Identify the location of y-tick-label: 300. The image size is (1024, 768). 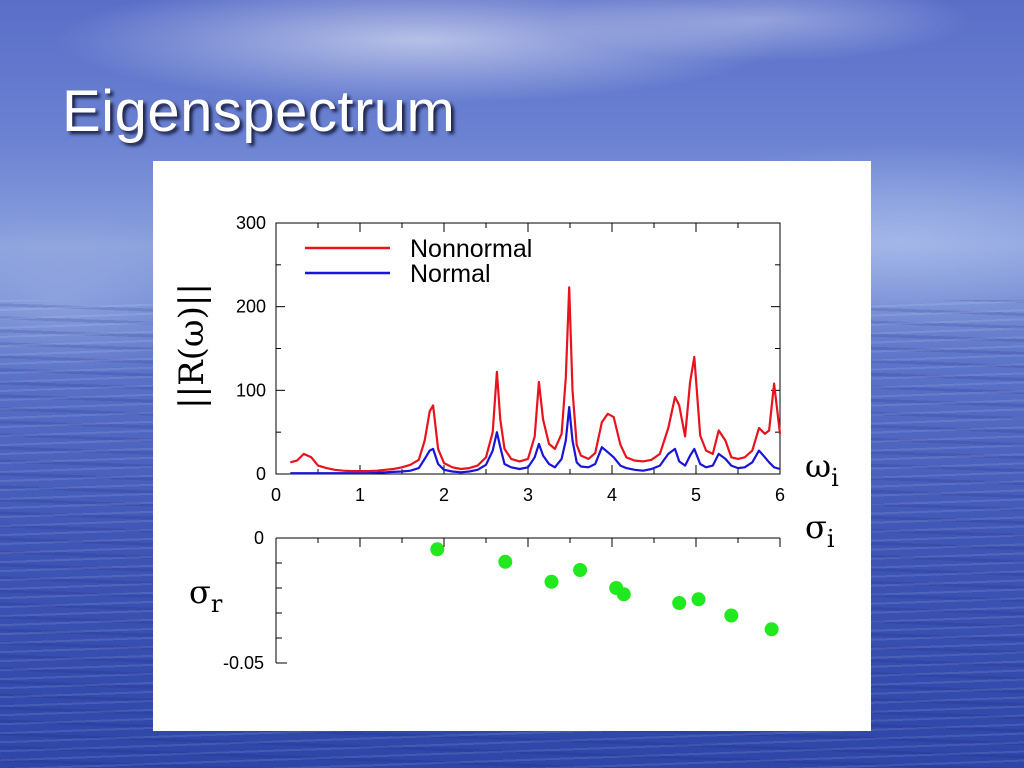
(251, 223).